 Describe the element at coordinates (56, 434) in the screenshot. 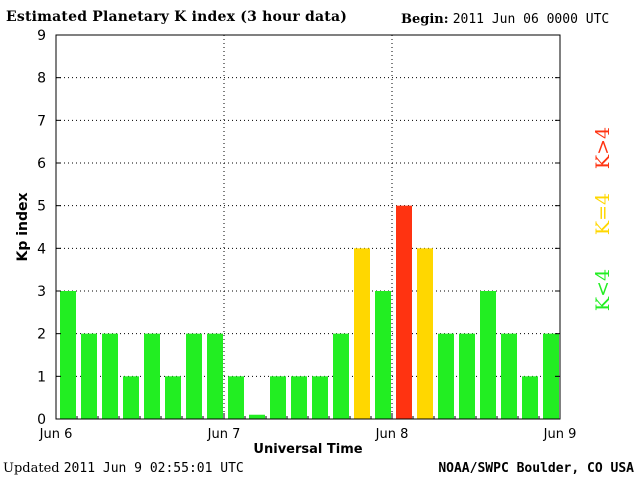

I see `x-tick-label: Jun 6` at that location.